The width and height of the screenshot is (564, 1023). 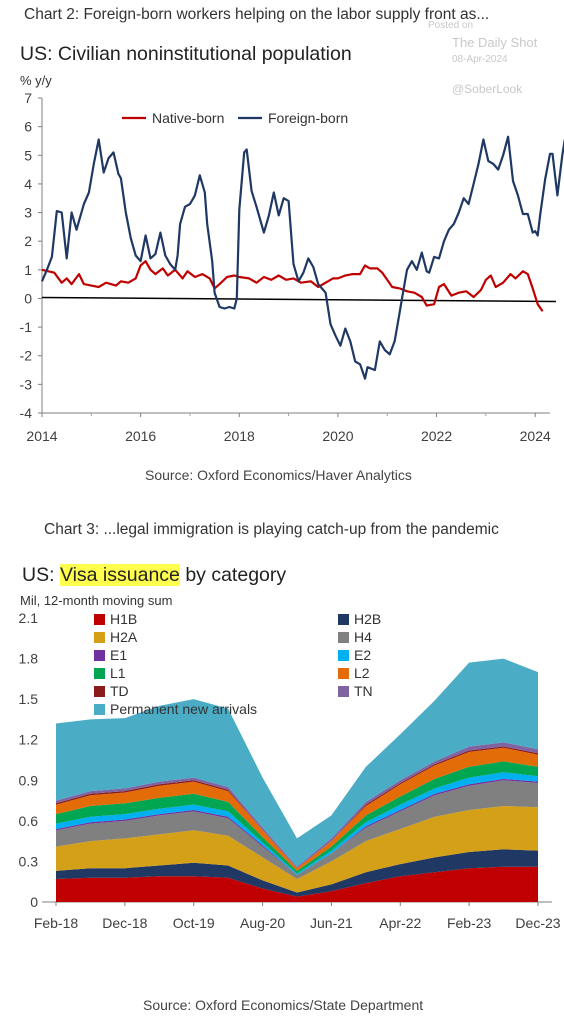 What do you see at coordinates (28, 127) in the screenshot?
I see `chart2-y-tick-label: 6` at bounding box center [28, 127].